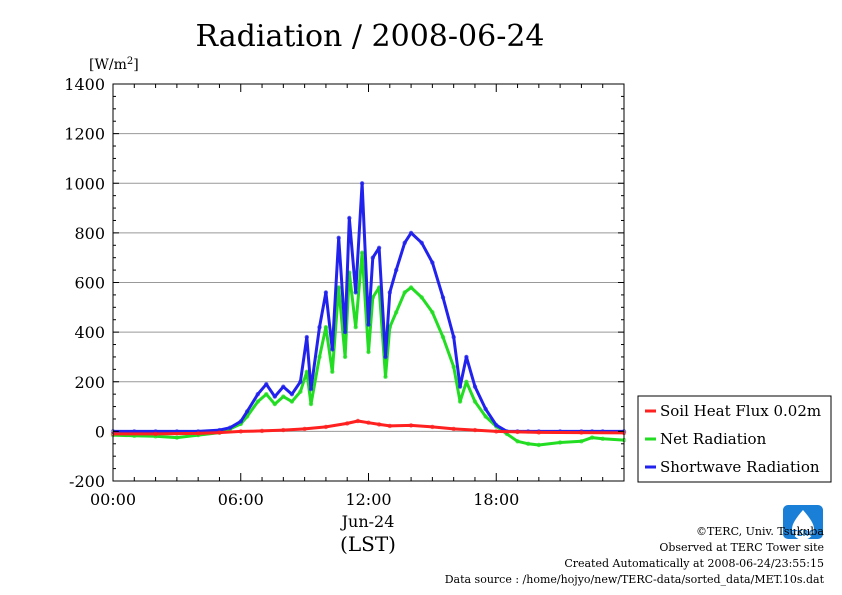 The height and width of the screenshot is (595, 842). Describe the element at coordinates (740, 411) in the screenshot. I see `legend-label: Soil Heat Flux 0.02m` at that location.